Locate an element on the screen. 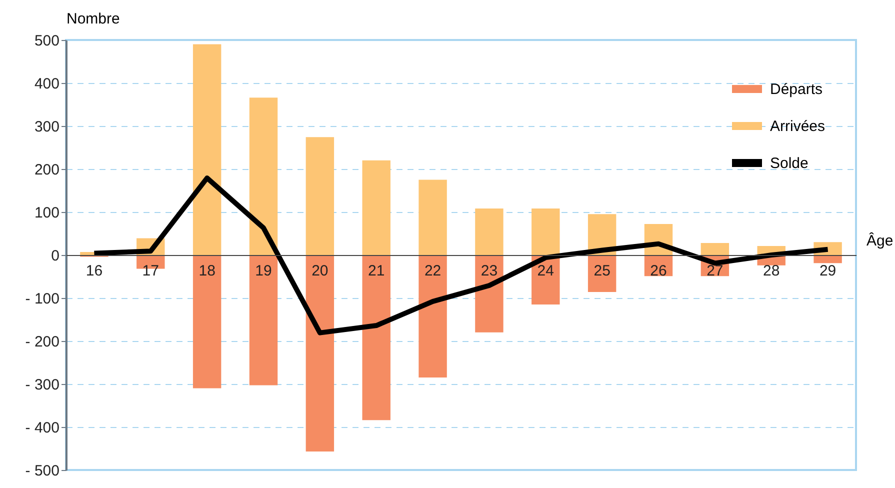 The height and width of the screenshot is (488, 895). y-tick-label: 0 is located at coordinates (55, 256).